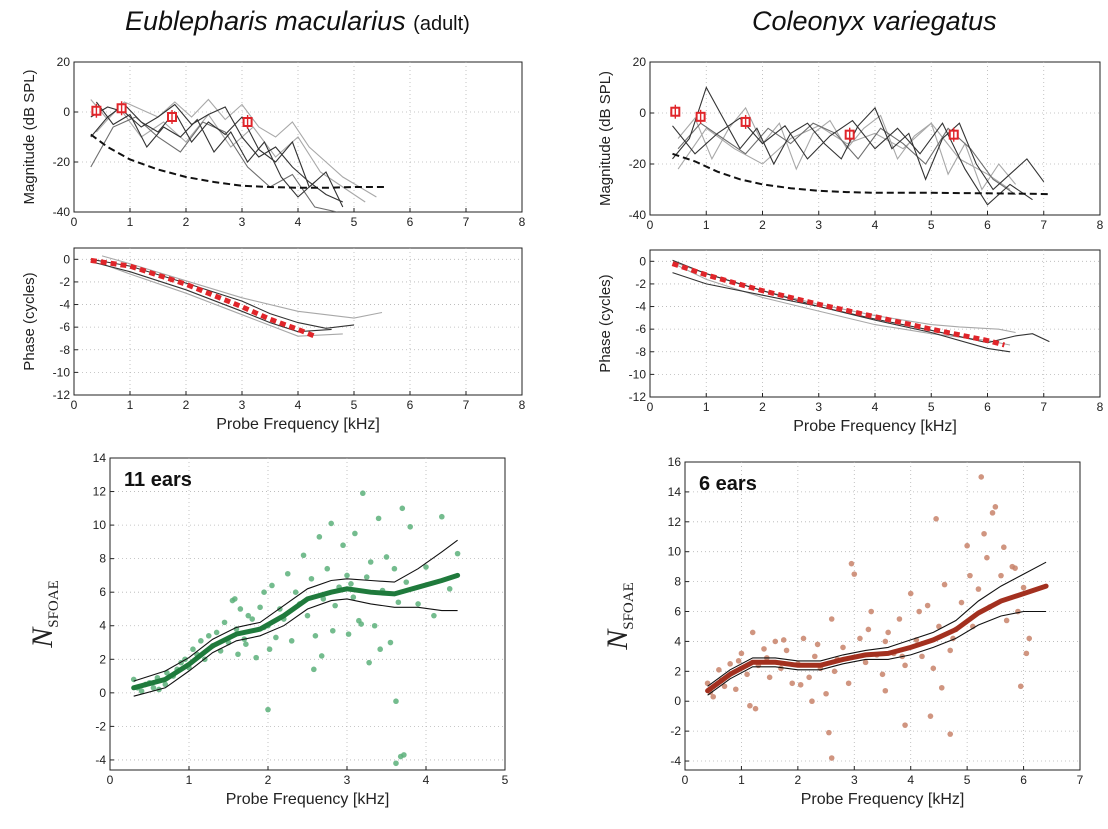 The height and width of the screenshot is (829, 1108). What do you see at coordinates (640, 62) in the screenshot?
I see `y-tick-label: 20` at bounding box center [640, 62].